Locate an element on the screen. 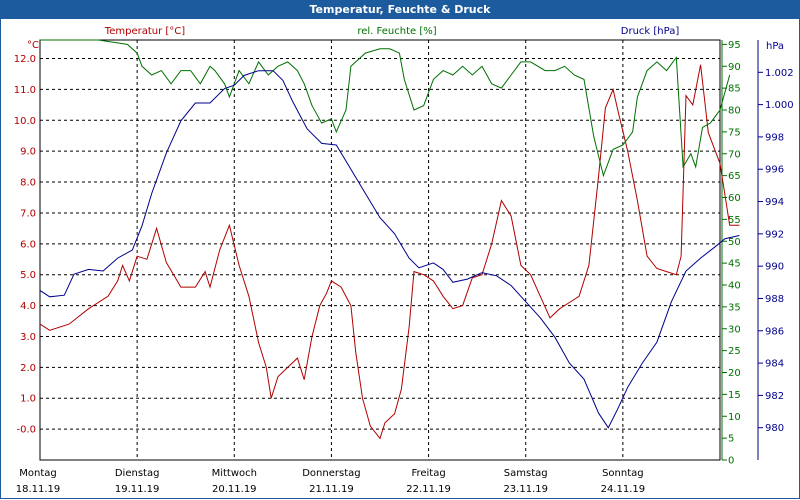 The height and width of the screenshot is (500, 800). humidity-tick-label: 90 is located at coordinates (734, 67).